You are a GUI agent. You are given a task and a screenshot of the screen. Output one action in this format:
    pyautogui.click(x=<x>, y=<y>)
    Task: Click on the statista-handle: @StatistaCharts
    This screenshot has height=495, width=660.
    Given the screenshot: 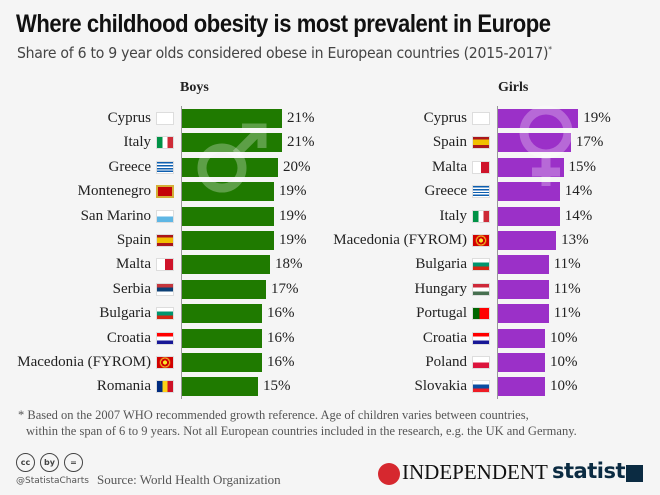 What is the action you would take?
    pyautogui.click(x=52, y=481)
    